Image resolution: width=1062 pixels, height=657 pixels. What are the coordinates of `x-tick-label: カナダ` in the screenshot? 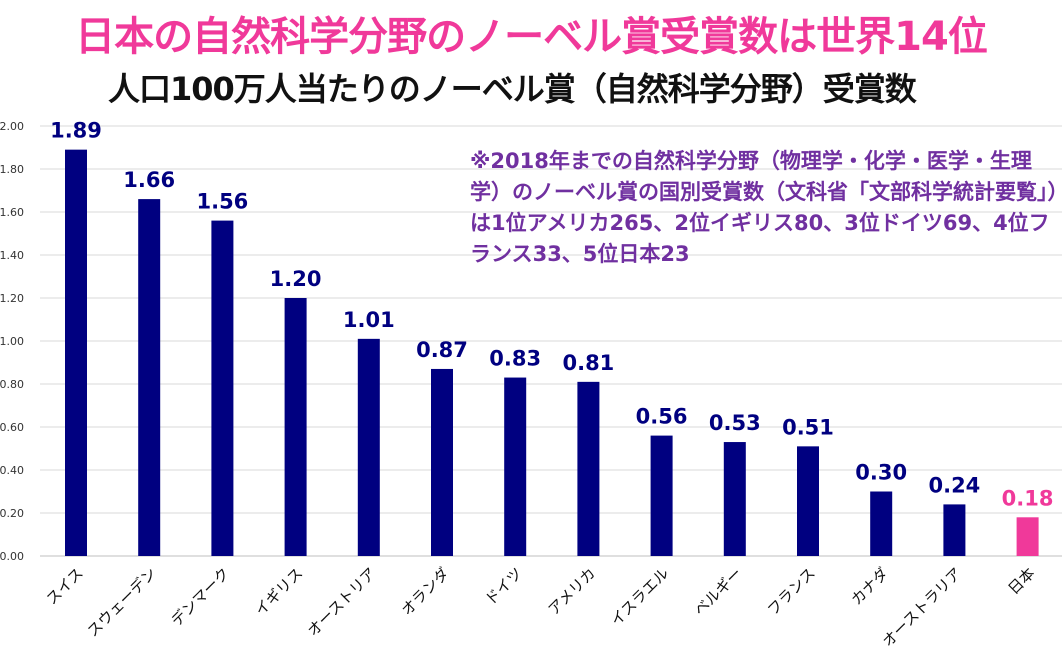 It's located at (869, 586).